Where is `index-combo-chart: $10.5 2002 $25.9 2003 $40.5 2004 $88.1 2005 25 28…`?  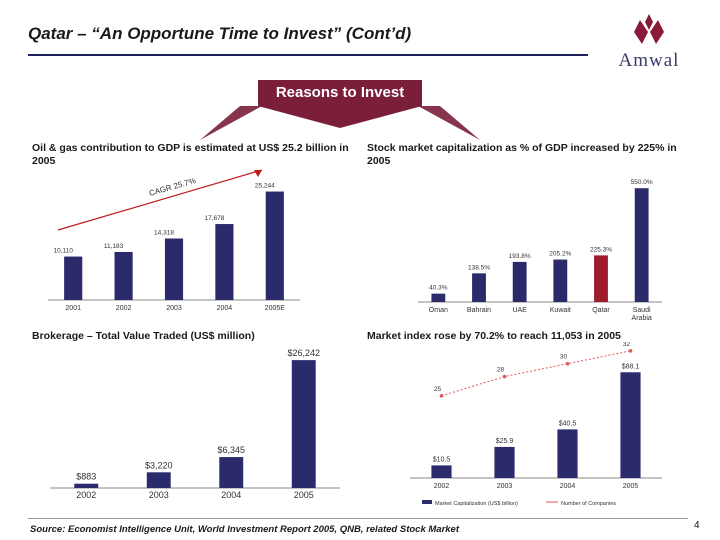 index-combo-chart: $10.5 2002 $25.9 2003 $40.5 2004 $88.1 2005 25 28… is located at coordinates (536, 424).